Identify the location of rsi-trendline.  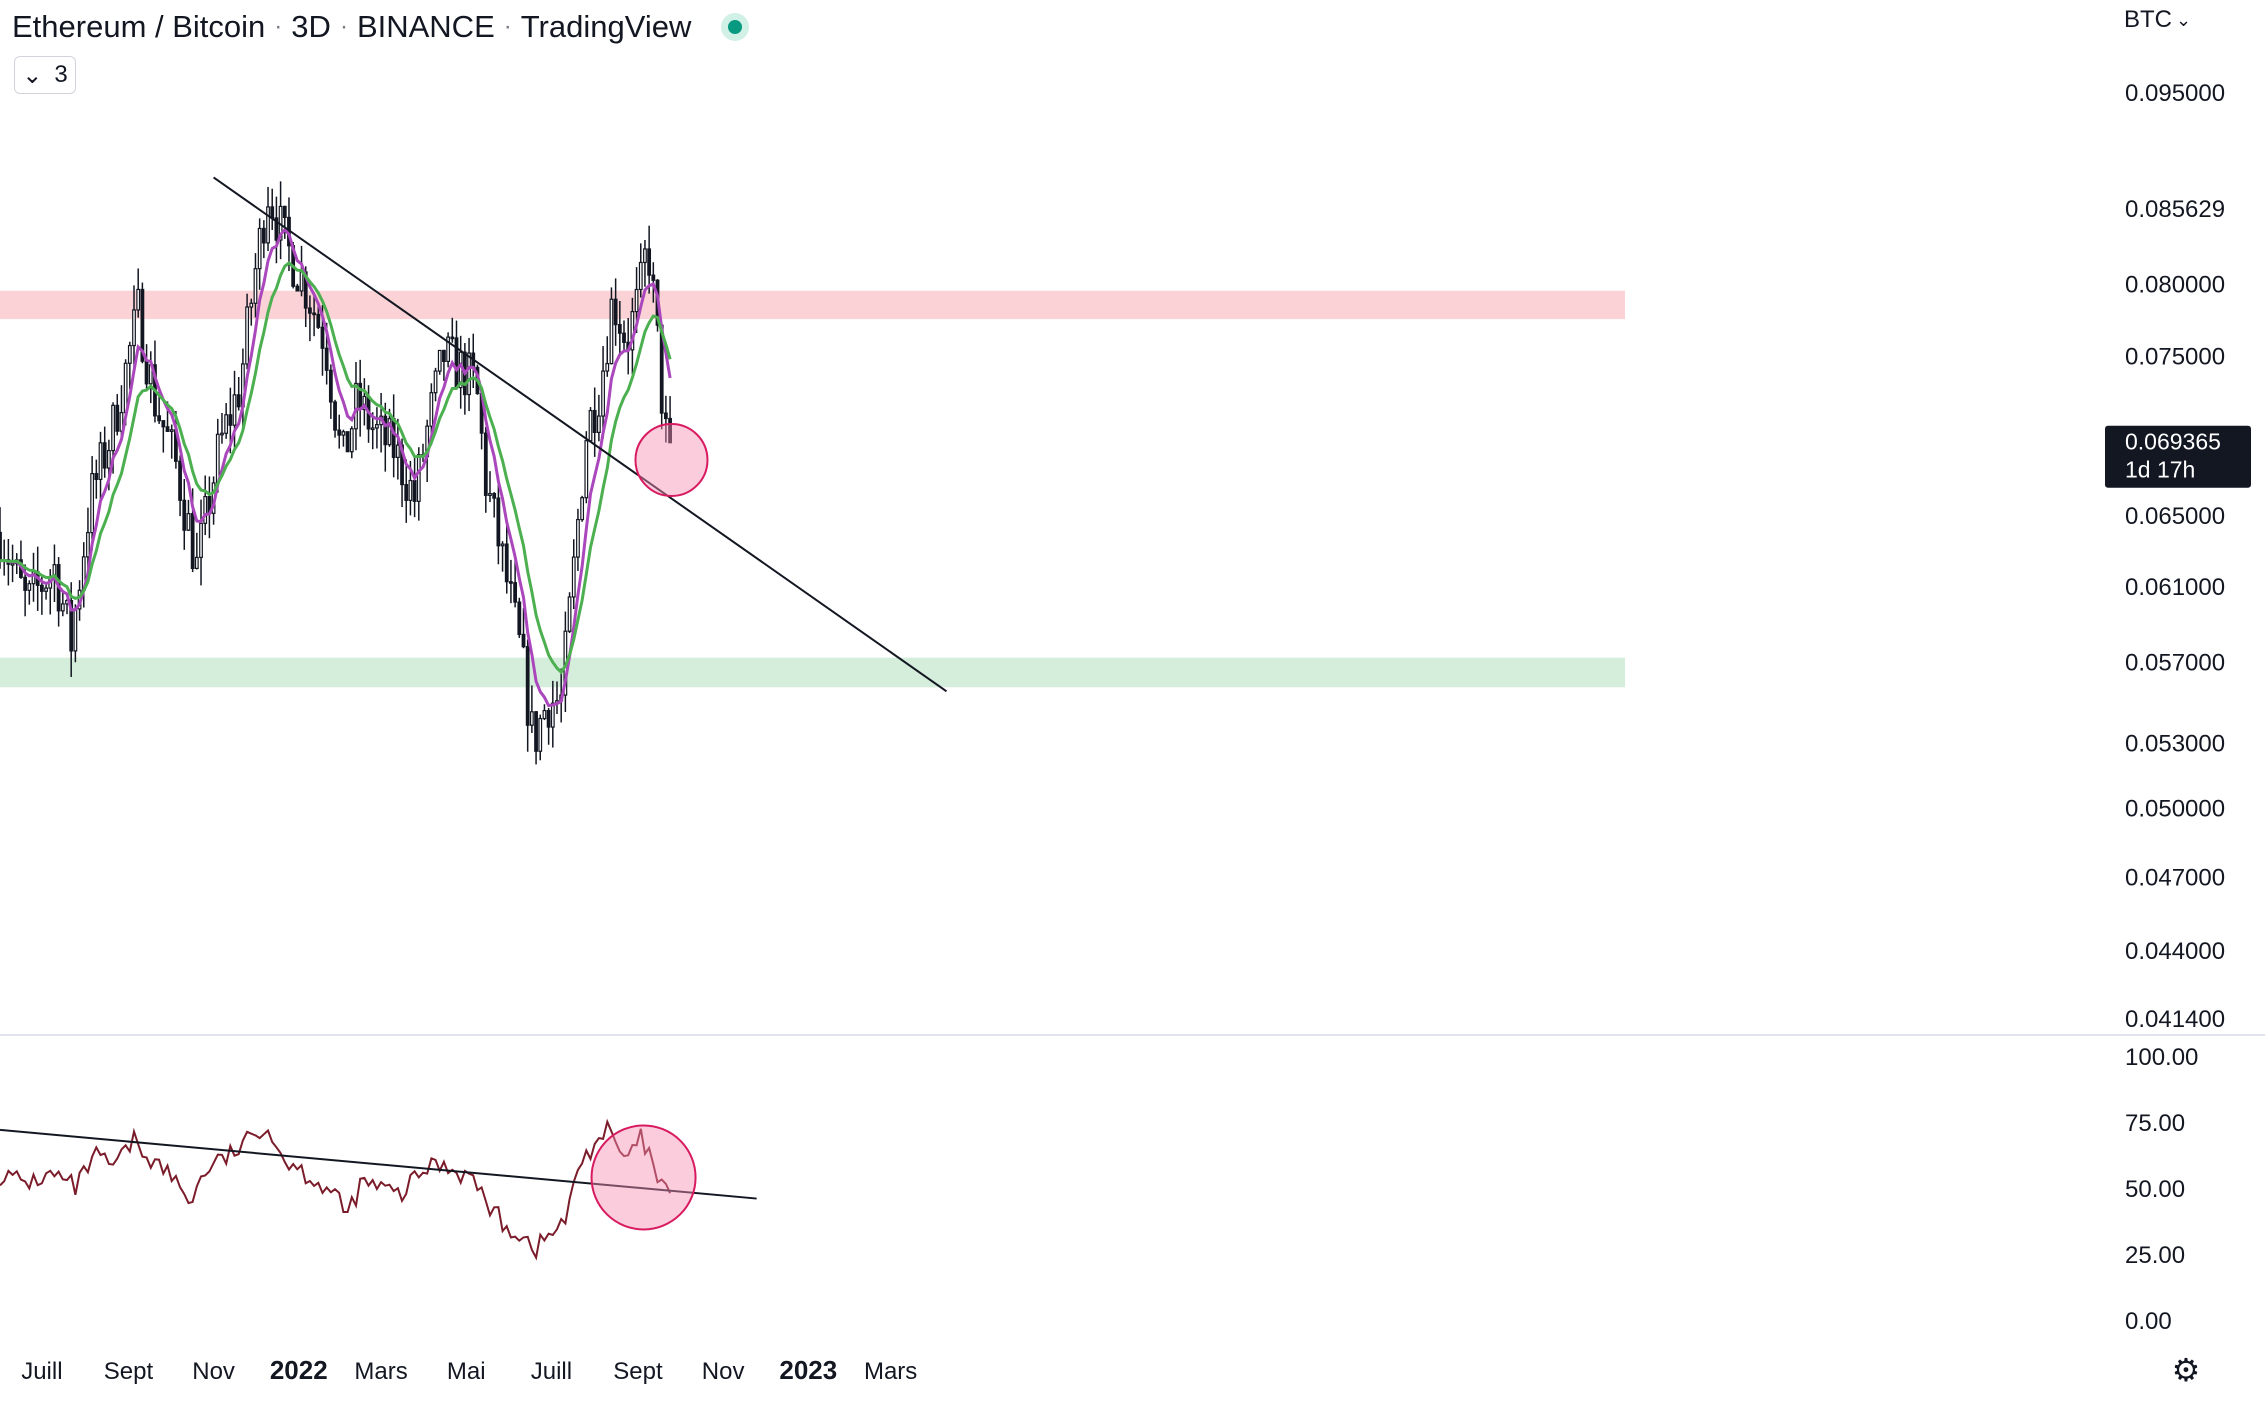
(378, 1164).